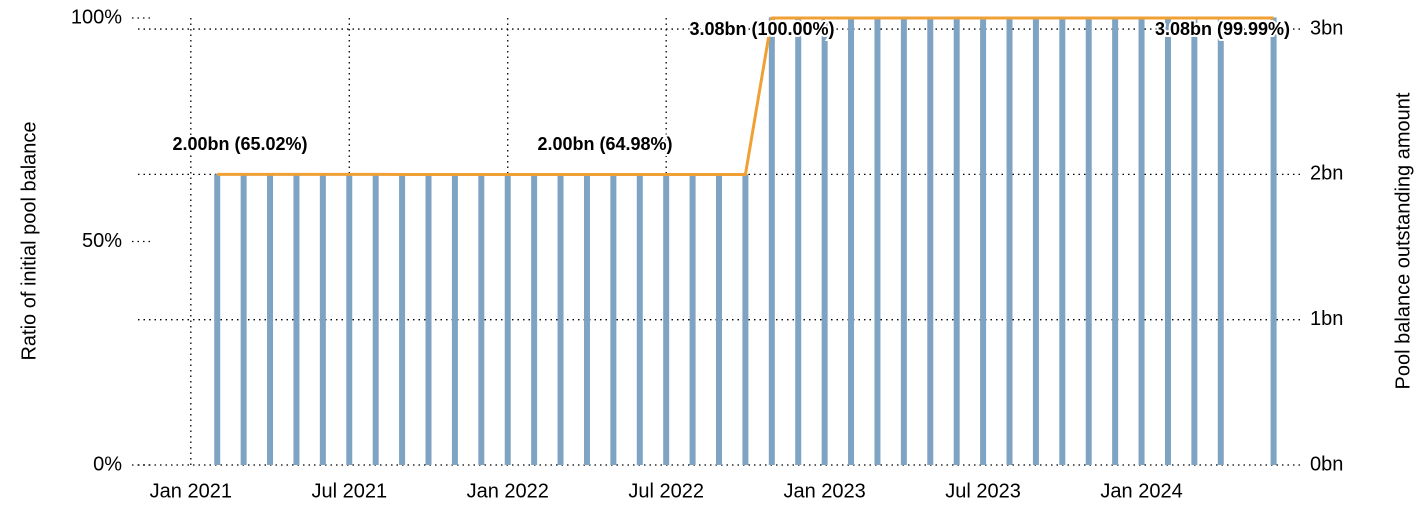 Image resolution: width=1428 pixels, height=507 pixels. Describe the element at coordinates (508, 491) in the screenshot. I see `x-tick-label: Jan 2022` at that location.